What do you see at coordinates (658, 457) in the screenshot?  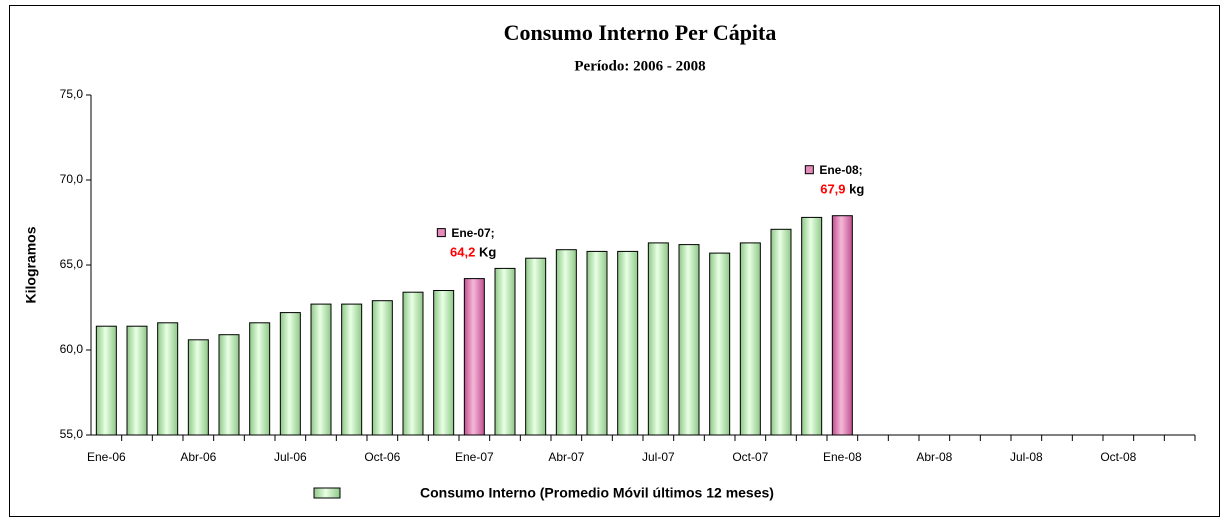 I see `x-tick-label: Jul-07` at bounding box center [658, 457].